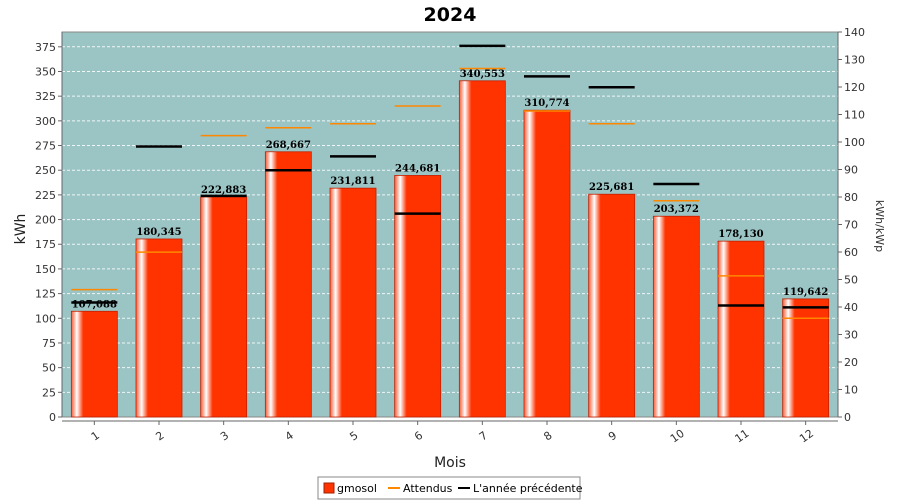 This screenshot has height=500, width=900. I want to click on y2-tick-label: 10, so click(851, 390).